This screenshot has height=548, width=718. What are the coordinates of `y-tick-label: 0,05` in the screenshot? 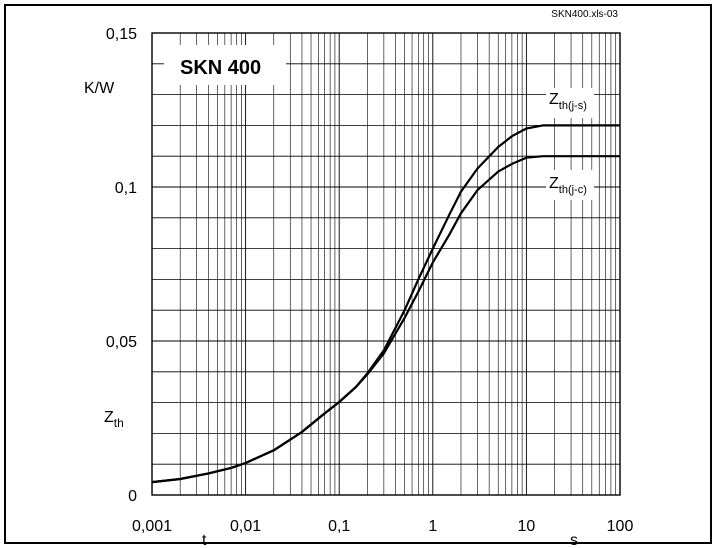 It's located at (121, 342).